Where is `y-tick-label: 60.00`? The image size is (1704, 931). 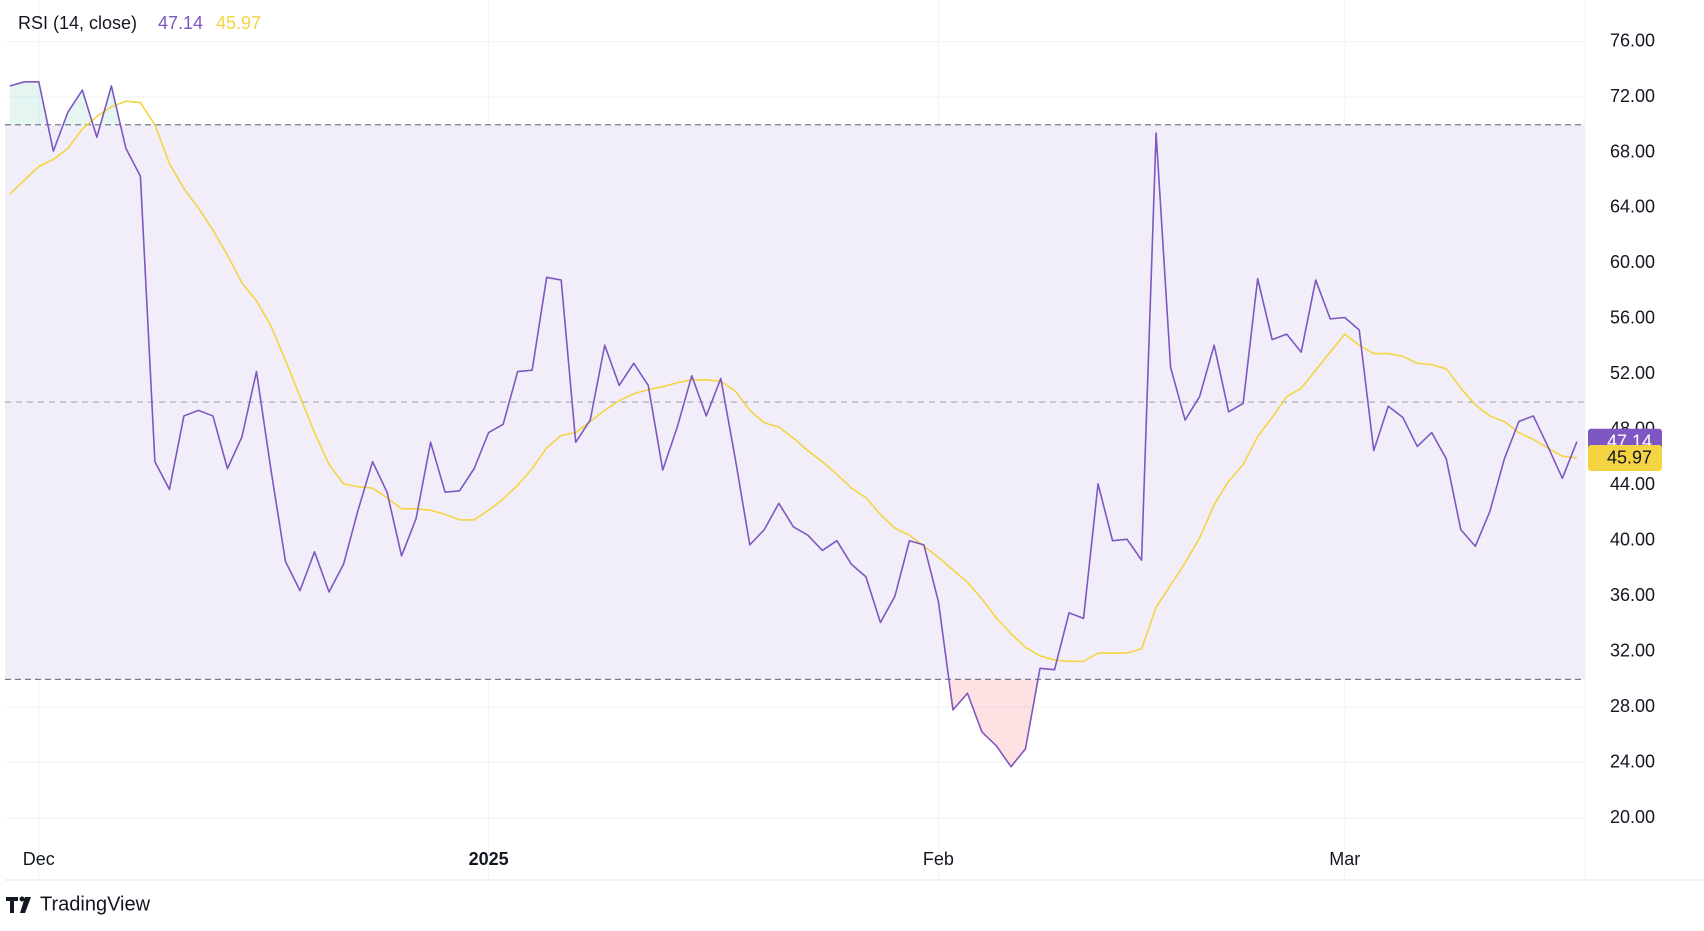
y-tick-label: 60.00 is located at coordinates (1632, 262).